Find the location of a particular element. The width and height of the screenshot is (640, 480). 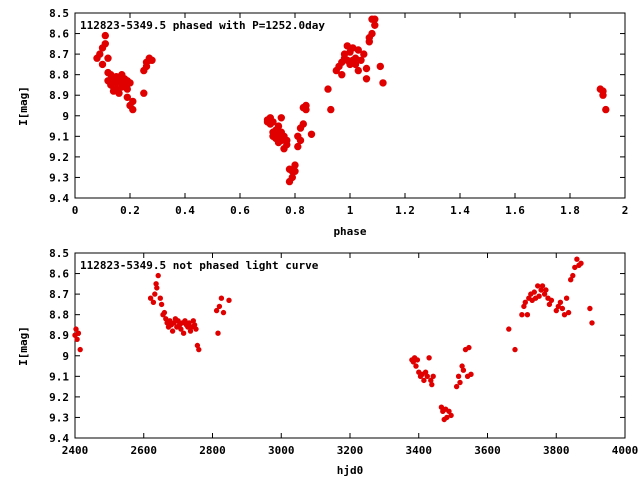

x-tick-label: 1.4 is located at coordinates (460, 210).